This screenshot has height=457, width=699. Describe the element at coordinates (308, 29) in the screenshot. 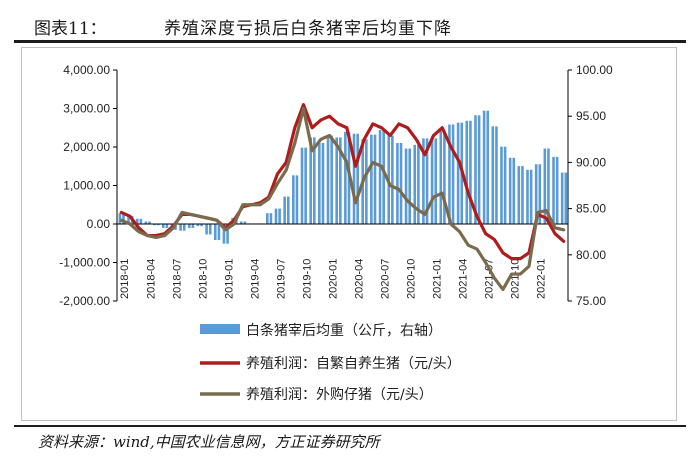

I see `figure-title: 养殖深度亏损后白条猪宰后均重下降` at that location.